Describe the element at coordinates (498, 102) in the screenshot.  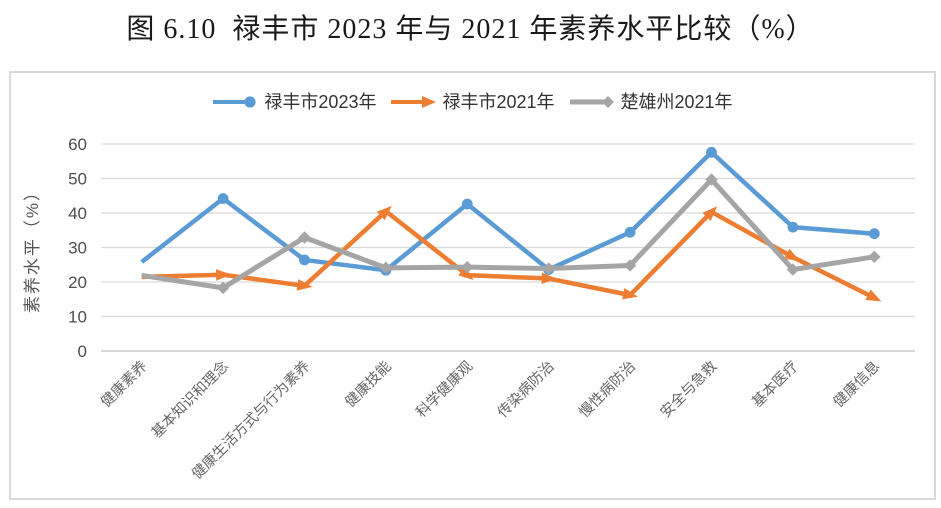
I see `legend-label: 禄丰市2021年` at that location.